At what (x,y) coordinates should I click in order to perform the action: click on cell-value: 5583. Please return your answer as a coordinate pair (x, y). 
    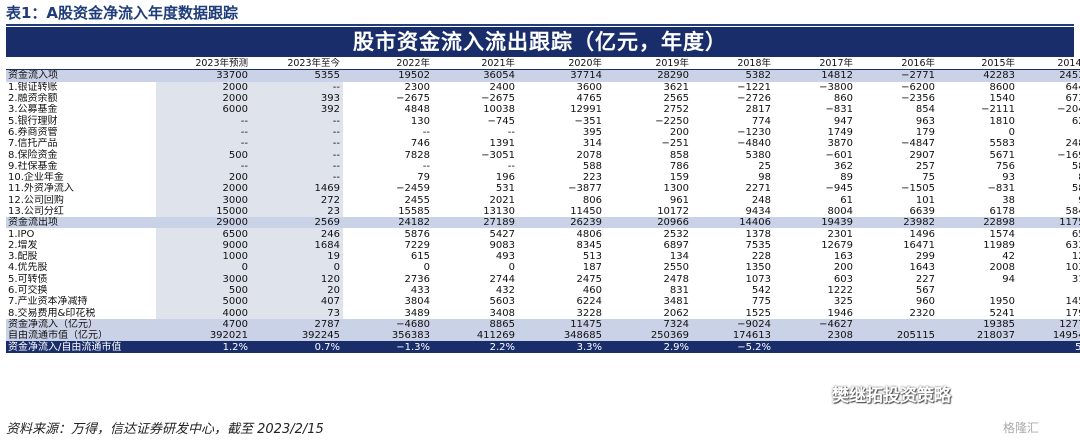
    Looking at the image, I should click on (1002, 144).